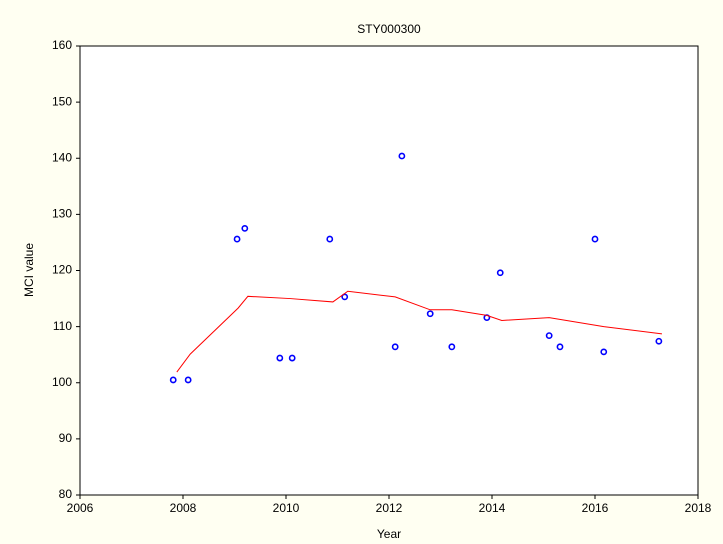  I want to click on y-tick-label: 140, so click(62, 157).